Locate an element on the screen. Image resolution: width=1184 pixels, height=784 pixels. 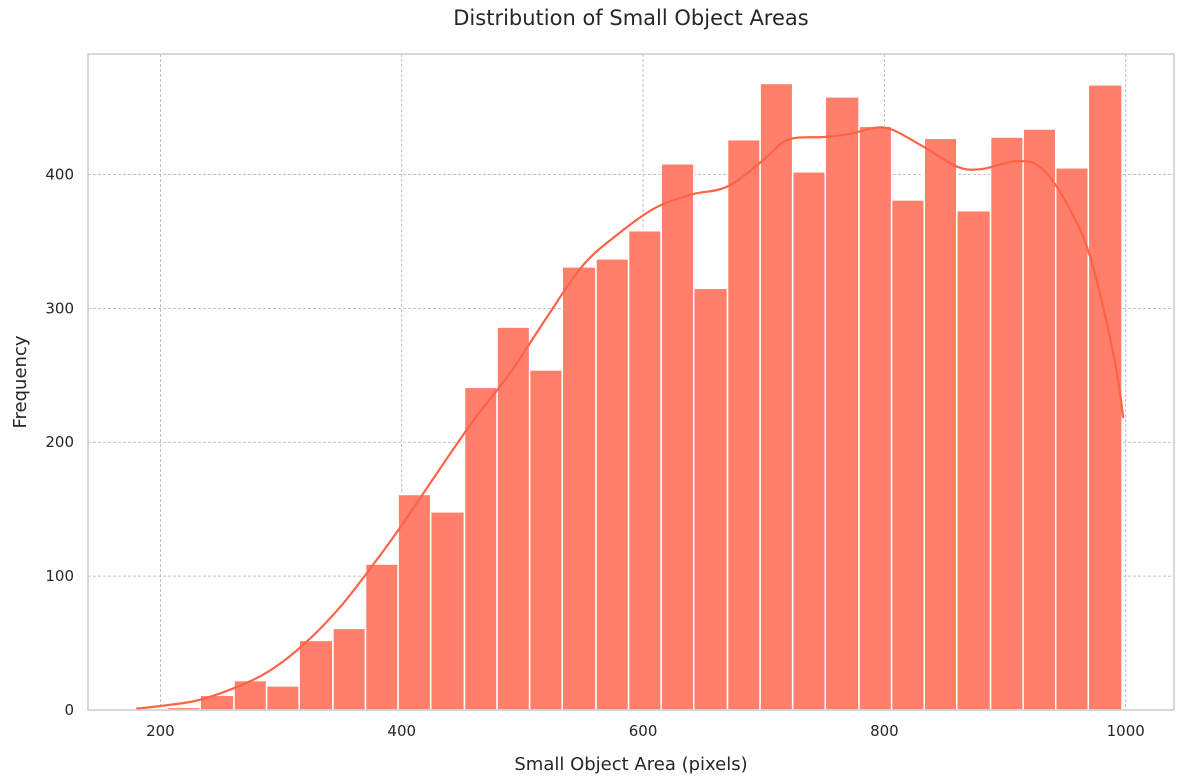
y-axis-ticks: 0 100 200 300 400 is located at coordinates (59, 442).